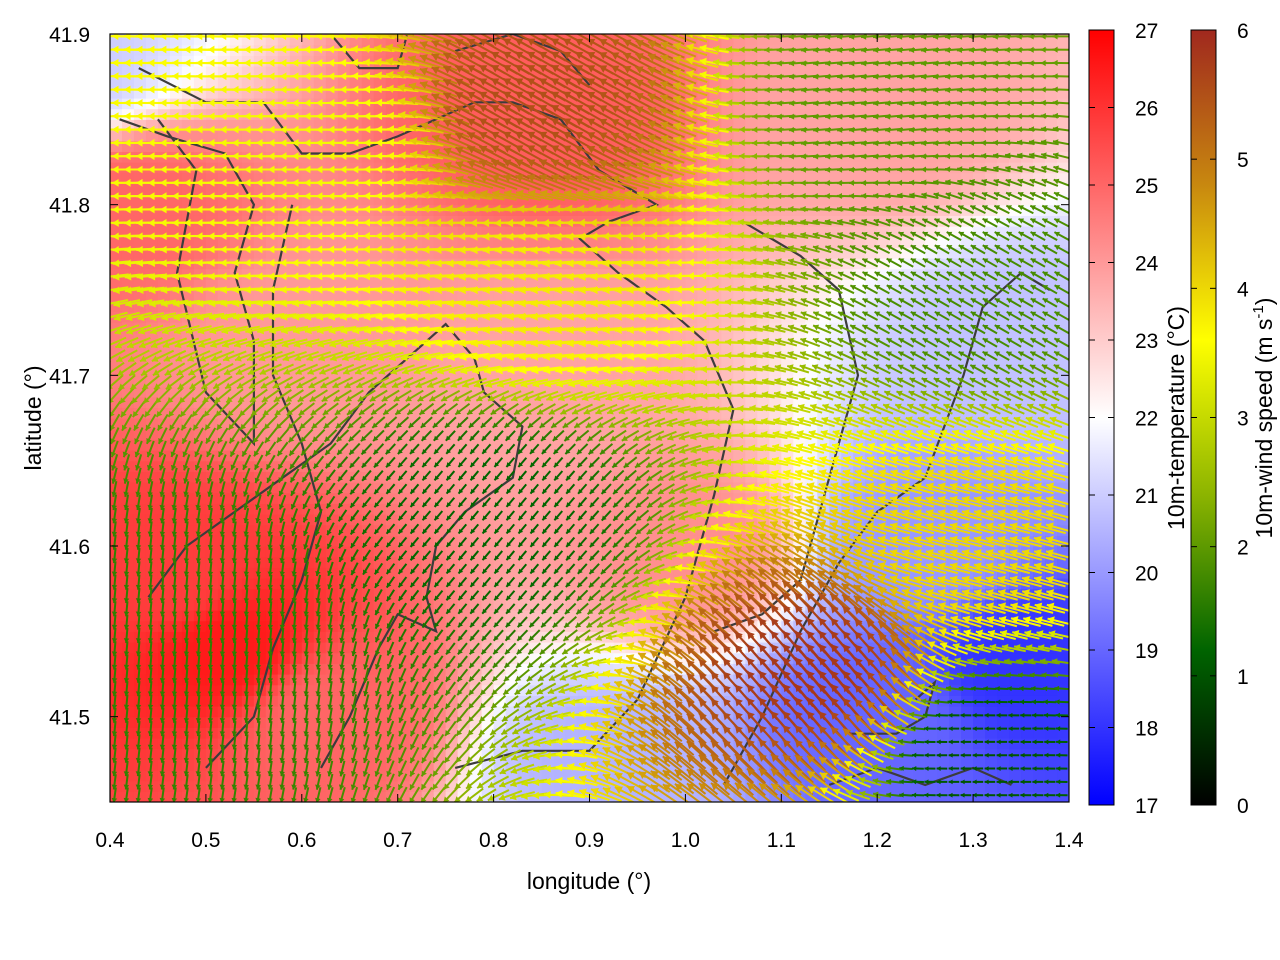 This screenshot has height=960, width=1280. I want to click on colorbar-tick-label: 26, so click(1146, 109).